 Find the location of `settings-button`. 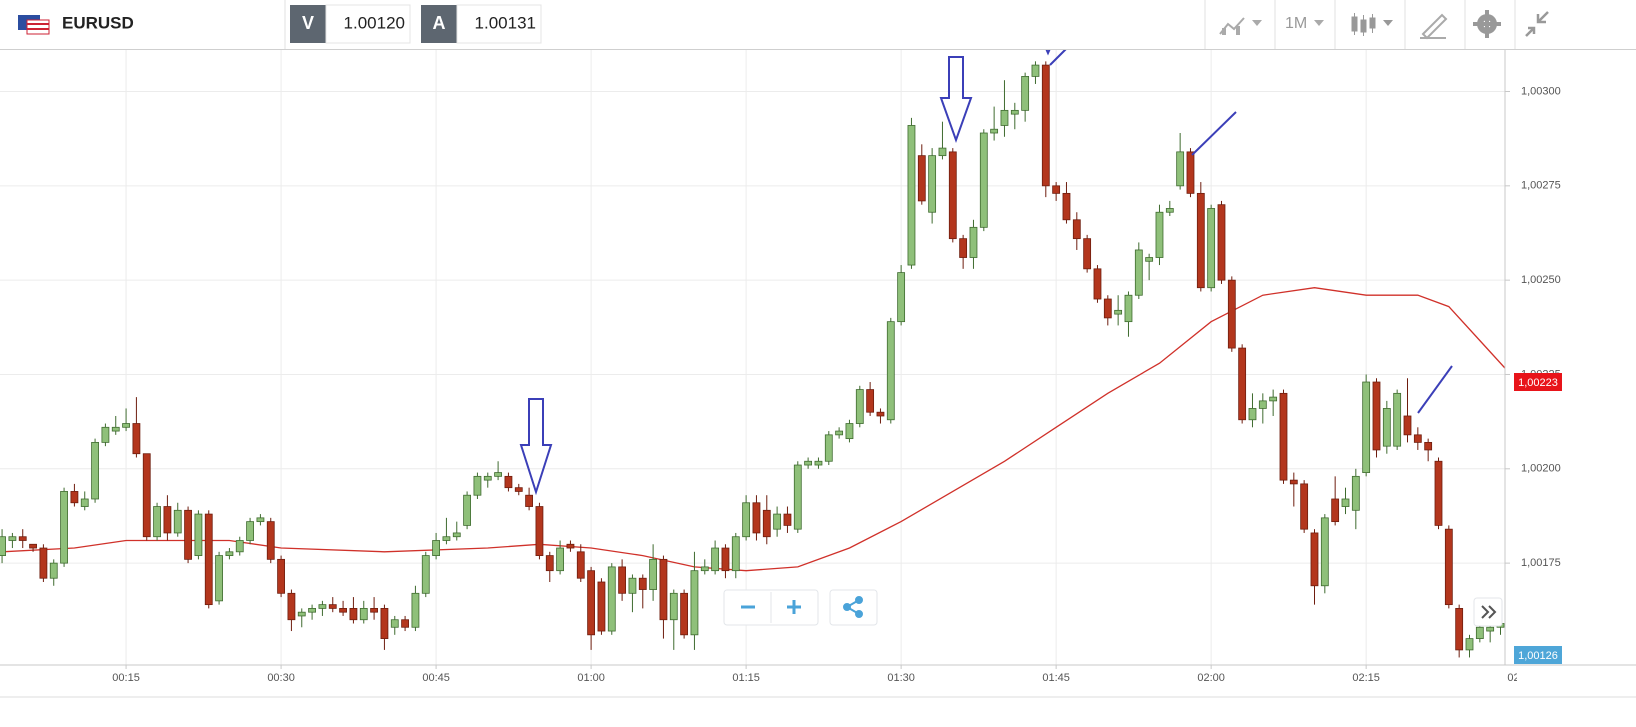

settings-button is located at coordinates (1487, 24).